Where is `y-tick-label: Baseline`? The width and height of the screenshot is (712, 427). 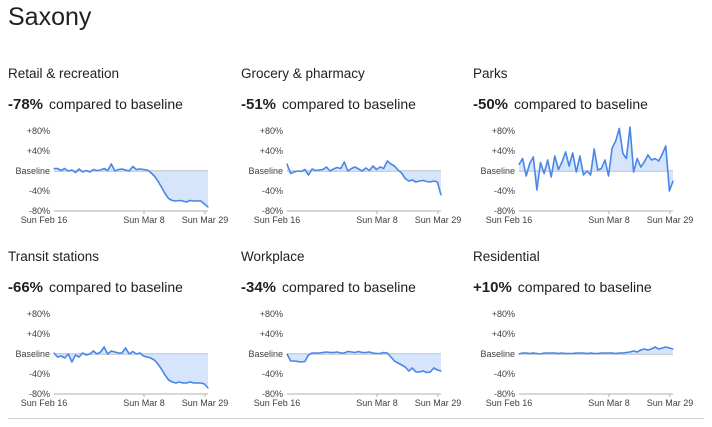
y-tick-label: Baseline is located at coordinates (32, 171).